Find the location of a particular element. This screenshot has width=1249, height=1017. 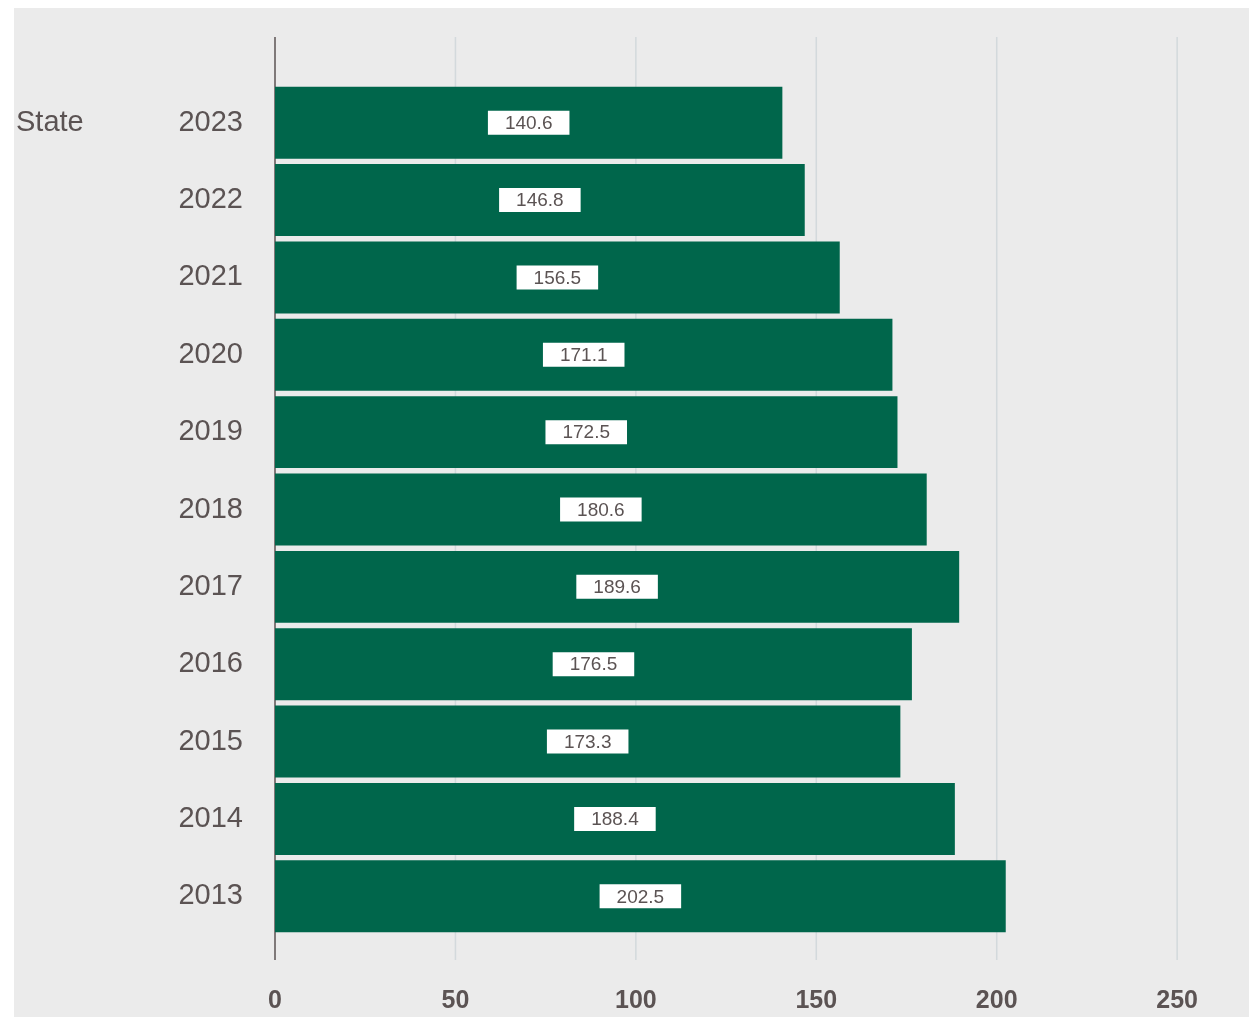

y-tick-label: 2014 is located at coordinates (210, 816).